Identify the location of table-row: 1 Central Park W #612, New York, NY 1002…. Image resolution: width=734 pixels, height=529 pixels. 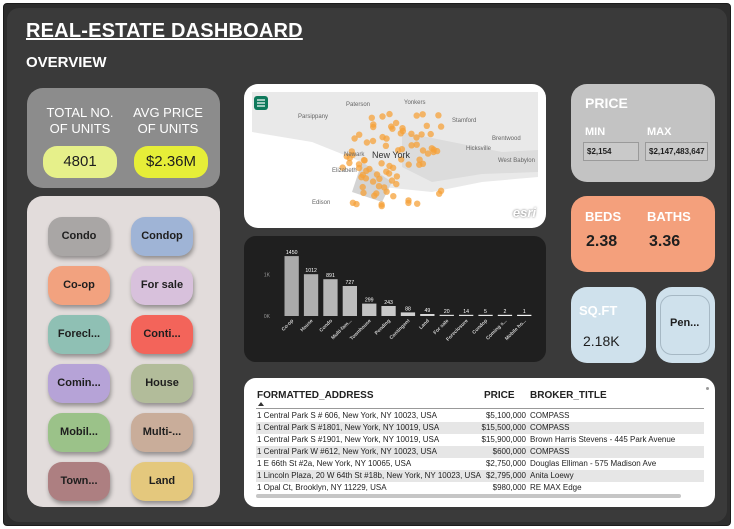
(480, 452).